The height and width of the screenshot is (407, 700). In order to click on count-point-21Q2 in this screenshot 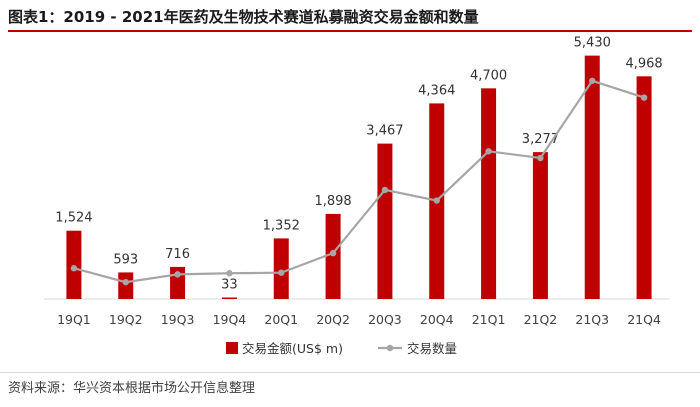, I will do `click(540, 158)`.